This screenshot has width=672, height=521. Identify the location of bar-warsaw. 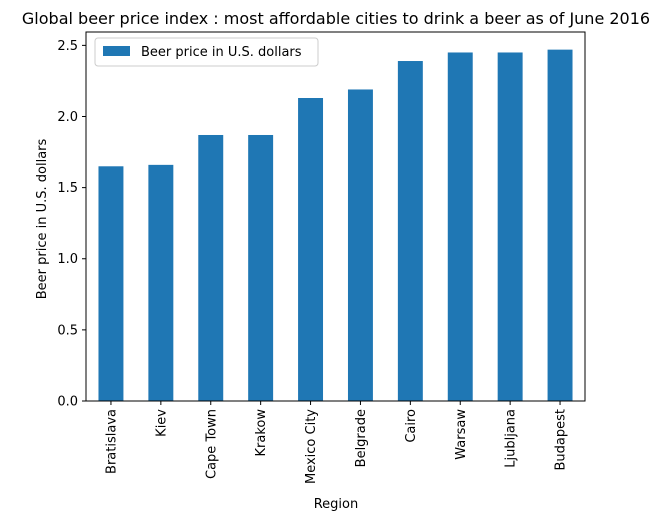
(460, 226).